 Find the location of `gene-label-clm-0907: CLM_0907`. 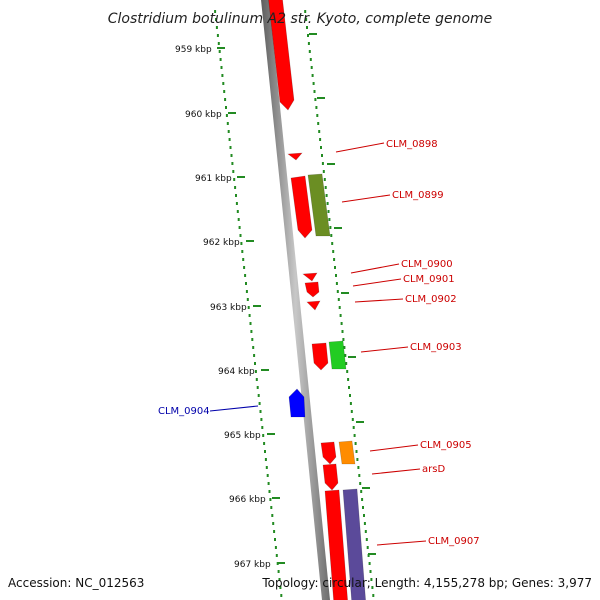

gene-label-clm-0907: CLM_0907 is located at coordinates (454, 541).